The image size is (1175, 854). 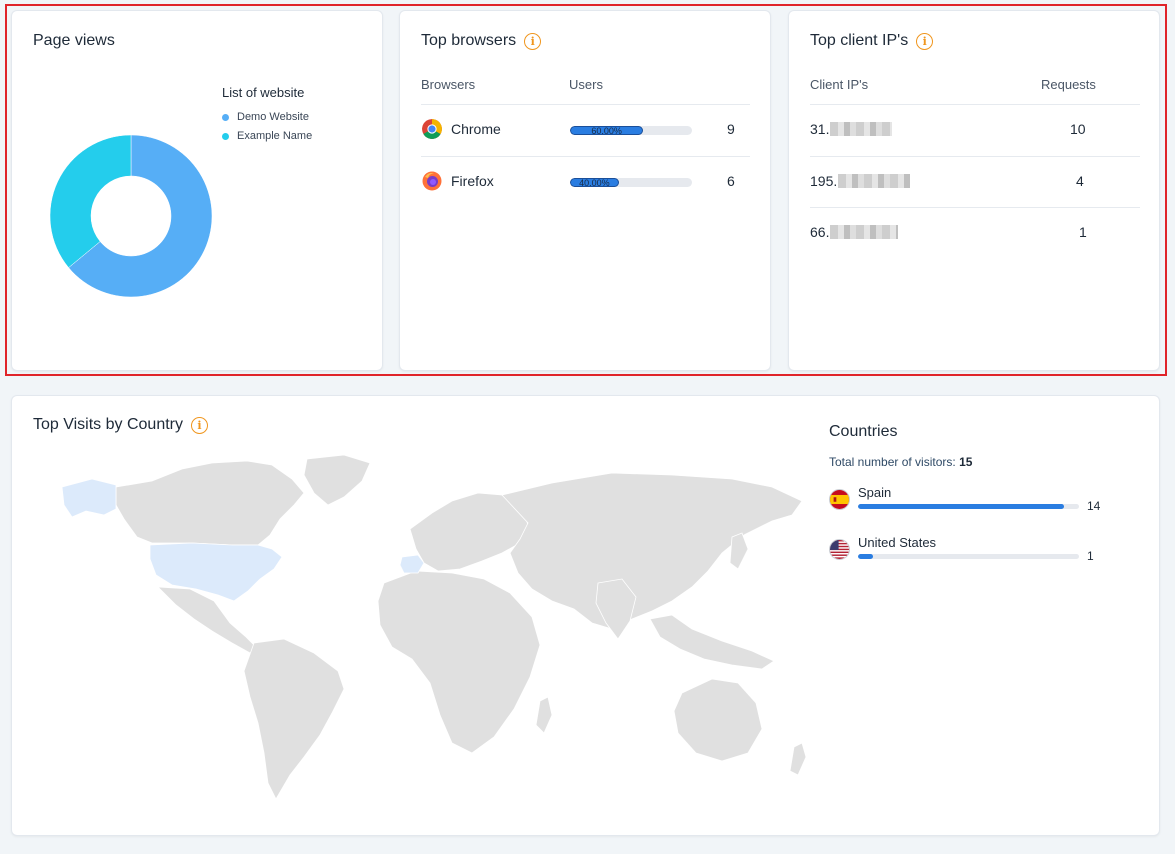 What do you see at coordinates (1090, 556) in the screenshot?
I see `country-visits-count: 1` at bounding box center [1090, 556].